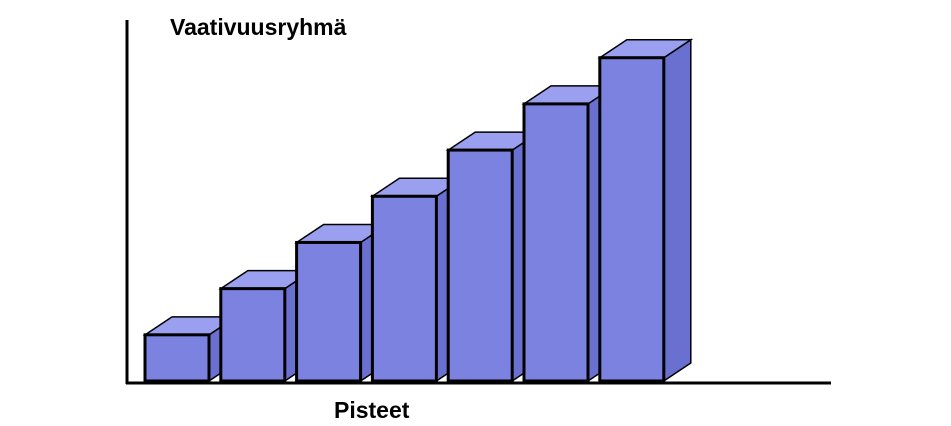 The image size is (951, 426). I want to click on bar-7-side, so click(677, 210).